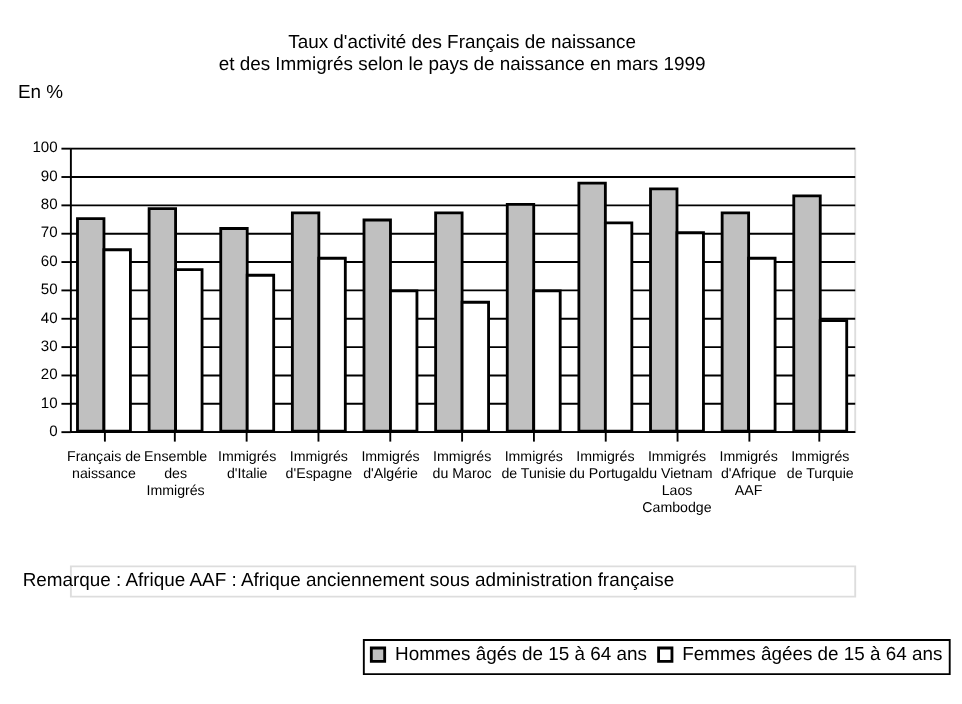 This screenshot has width=962, height=704. I want to click on text: Taux d'activité des Français de naissance, so click(462, 42).